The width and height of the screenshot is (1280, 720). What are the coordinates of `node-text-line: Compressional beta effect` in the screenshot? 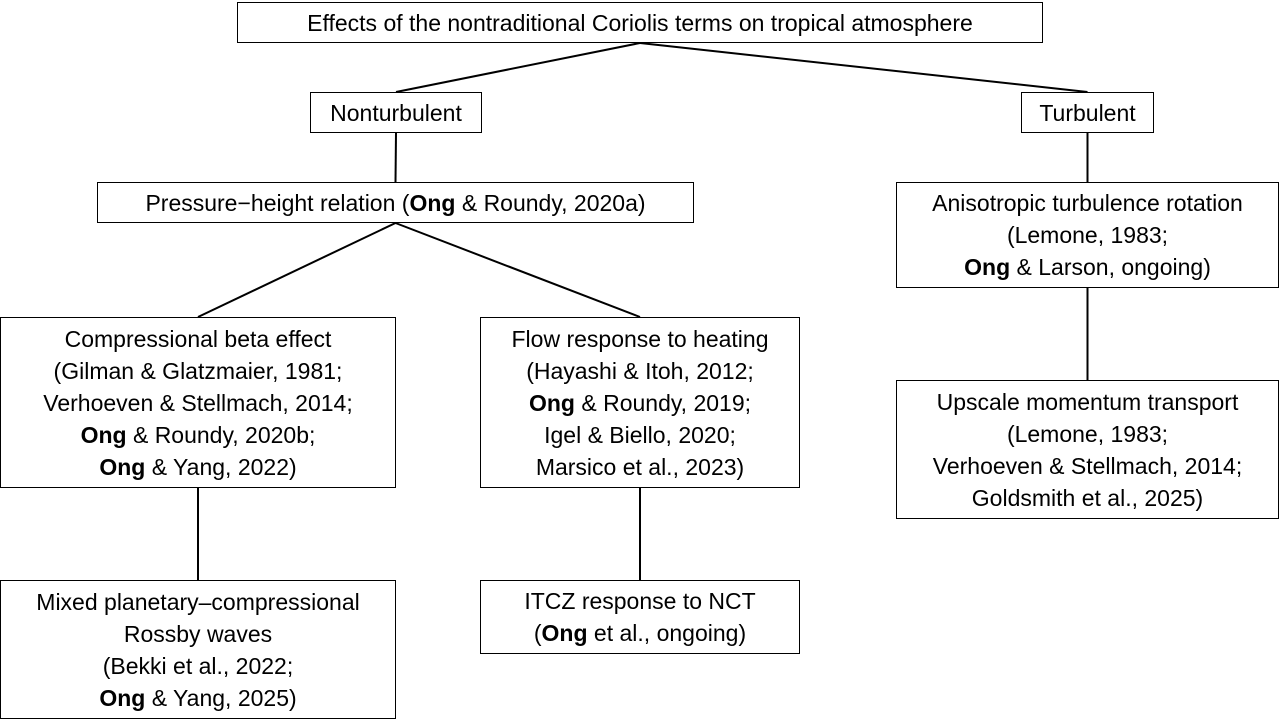 It's located at (198, 339).